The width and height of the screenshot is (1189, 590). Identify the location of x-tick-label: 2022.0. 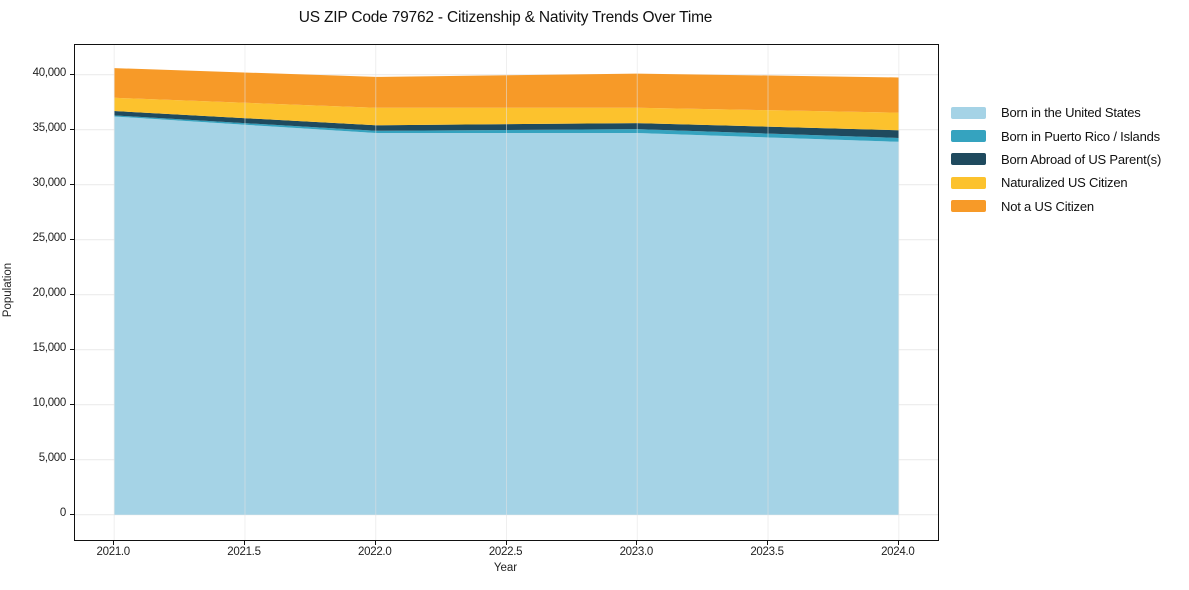
(375, 552).